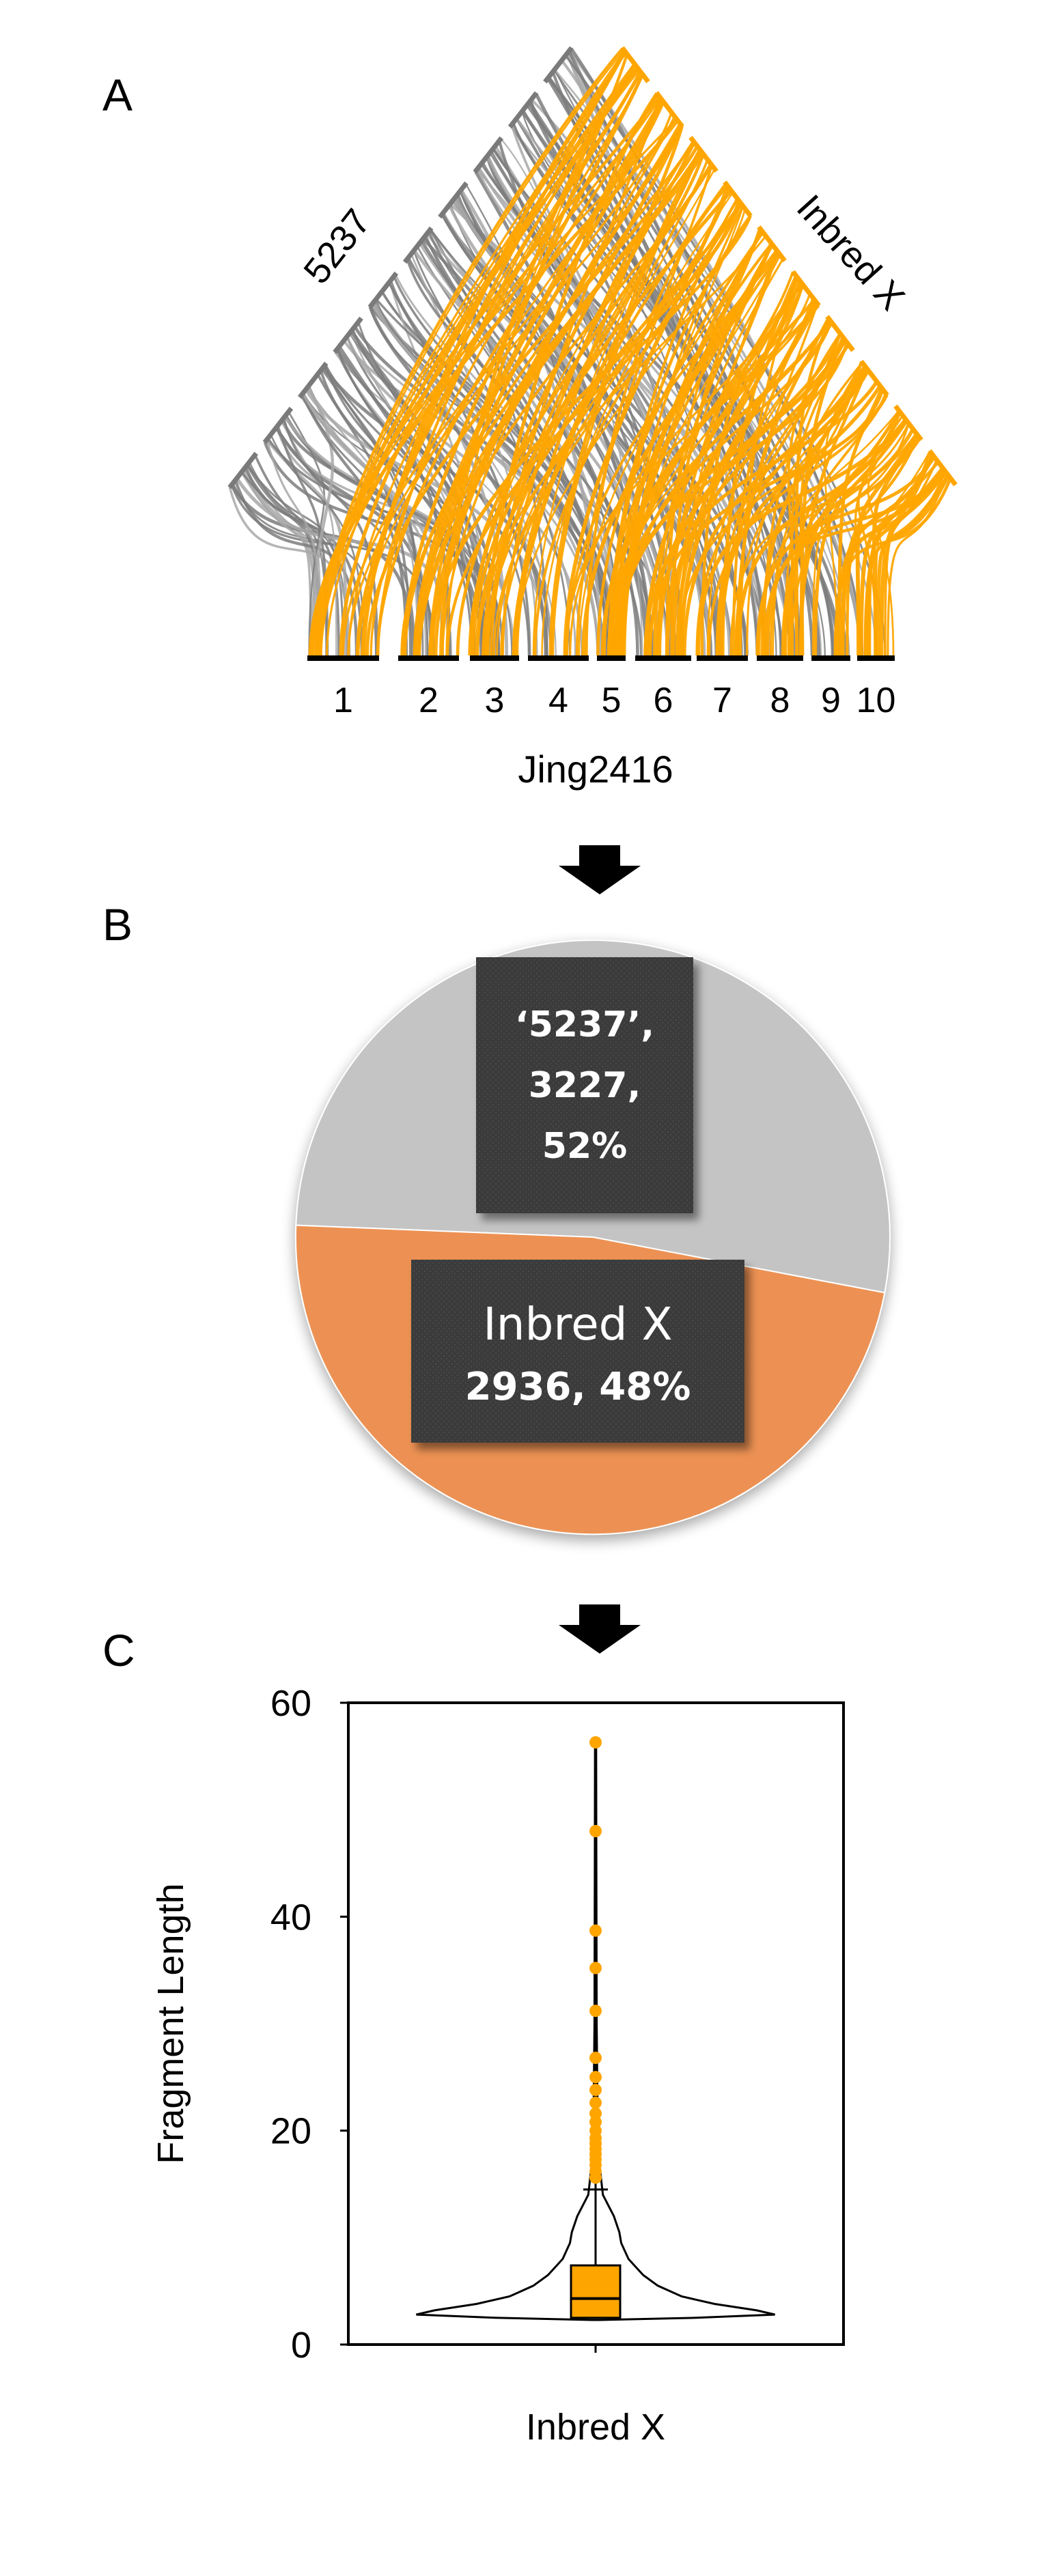 The width and height of the screenshot is (1045, 2576). What do you see at coordinates (722, 700) in the screenshot?
I see `chromosome-label: 7` at bounding box center [722, 700].